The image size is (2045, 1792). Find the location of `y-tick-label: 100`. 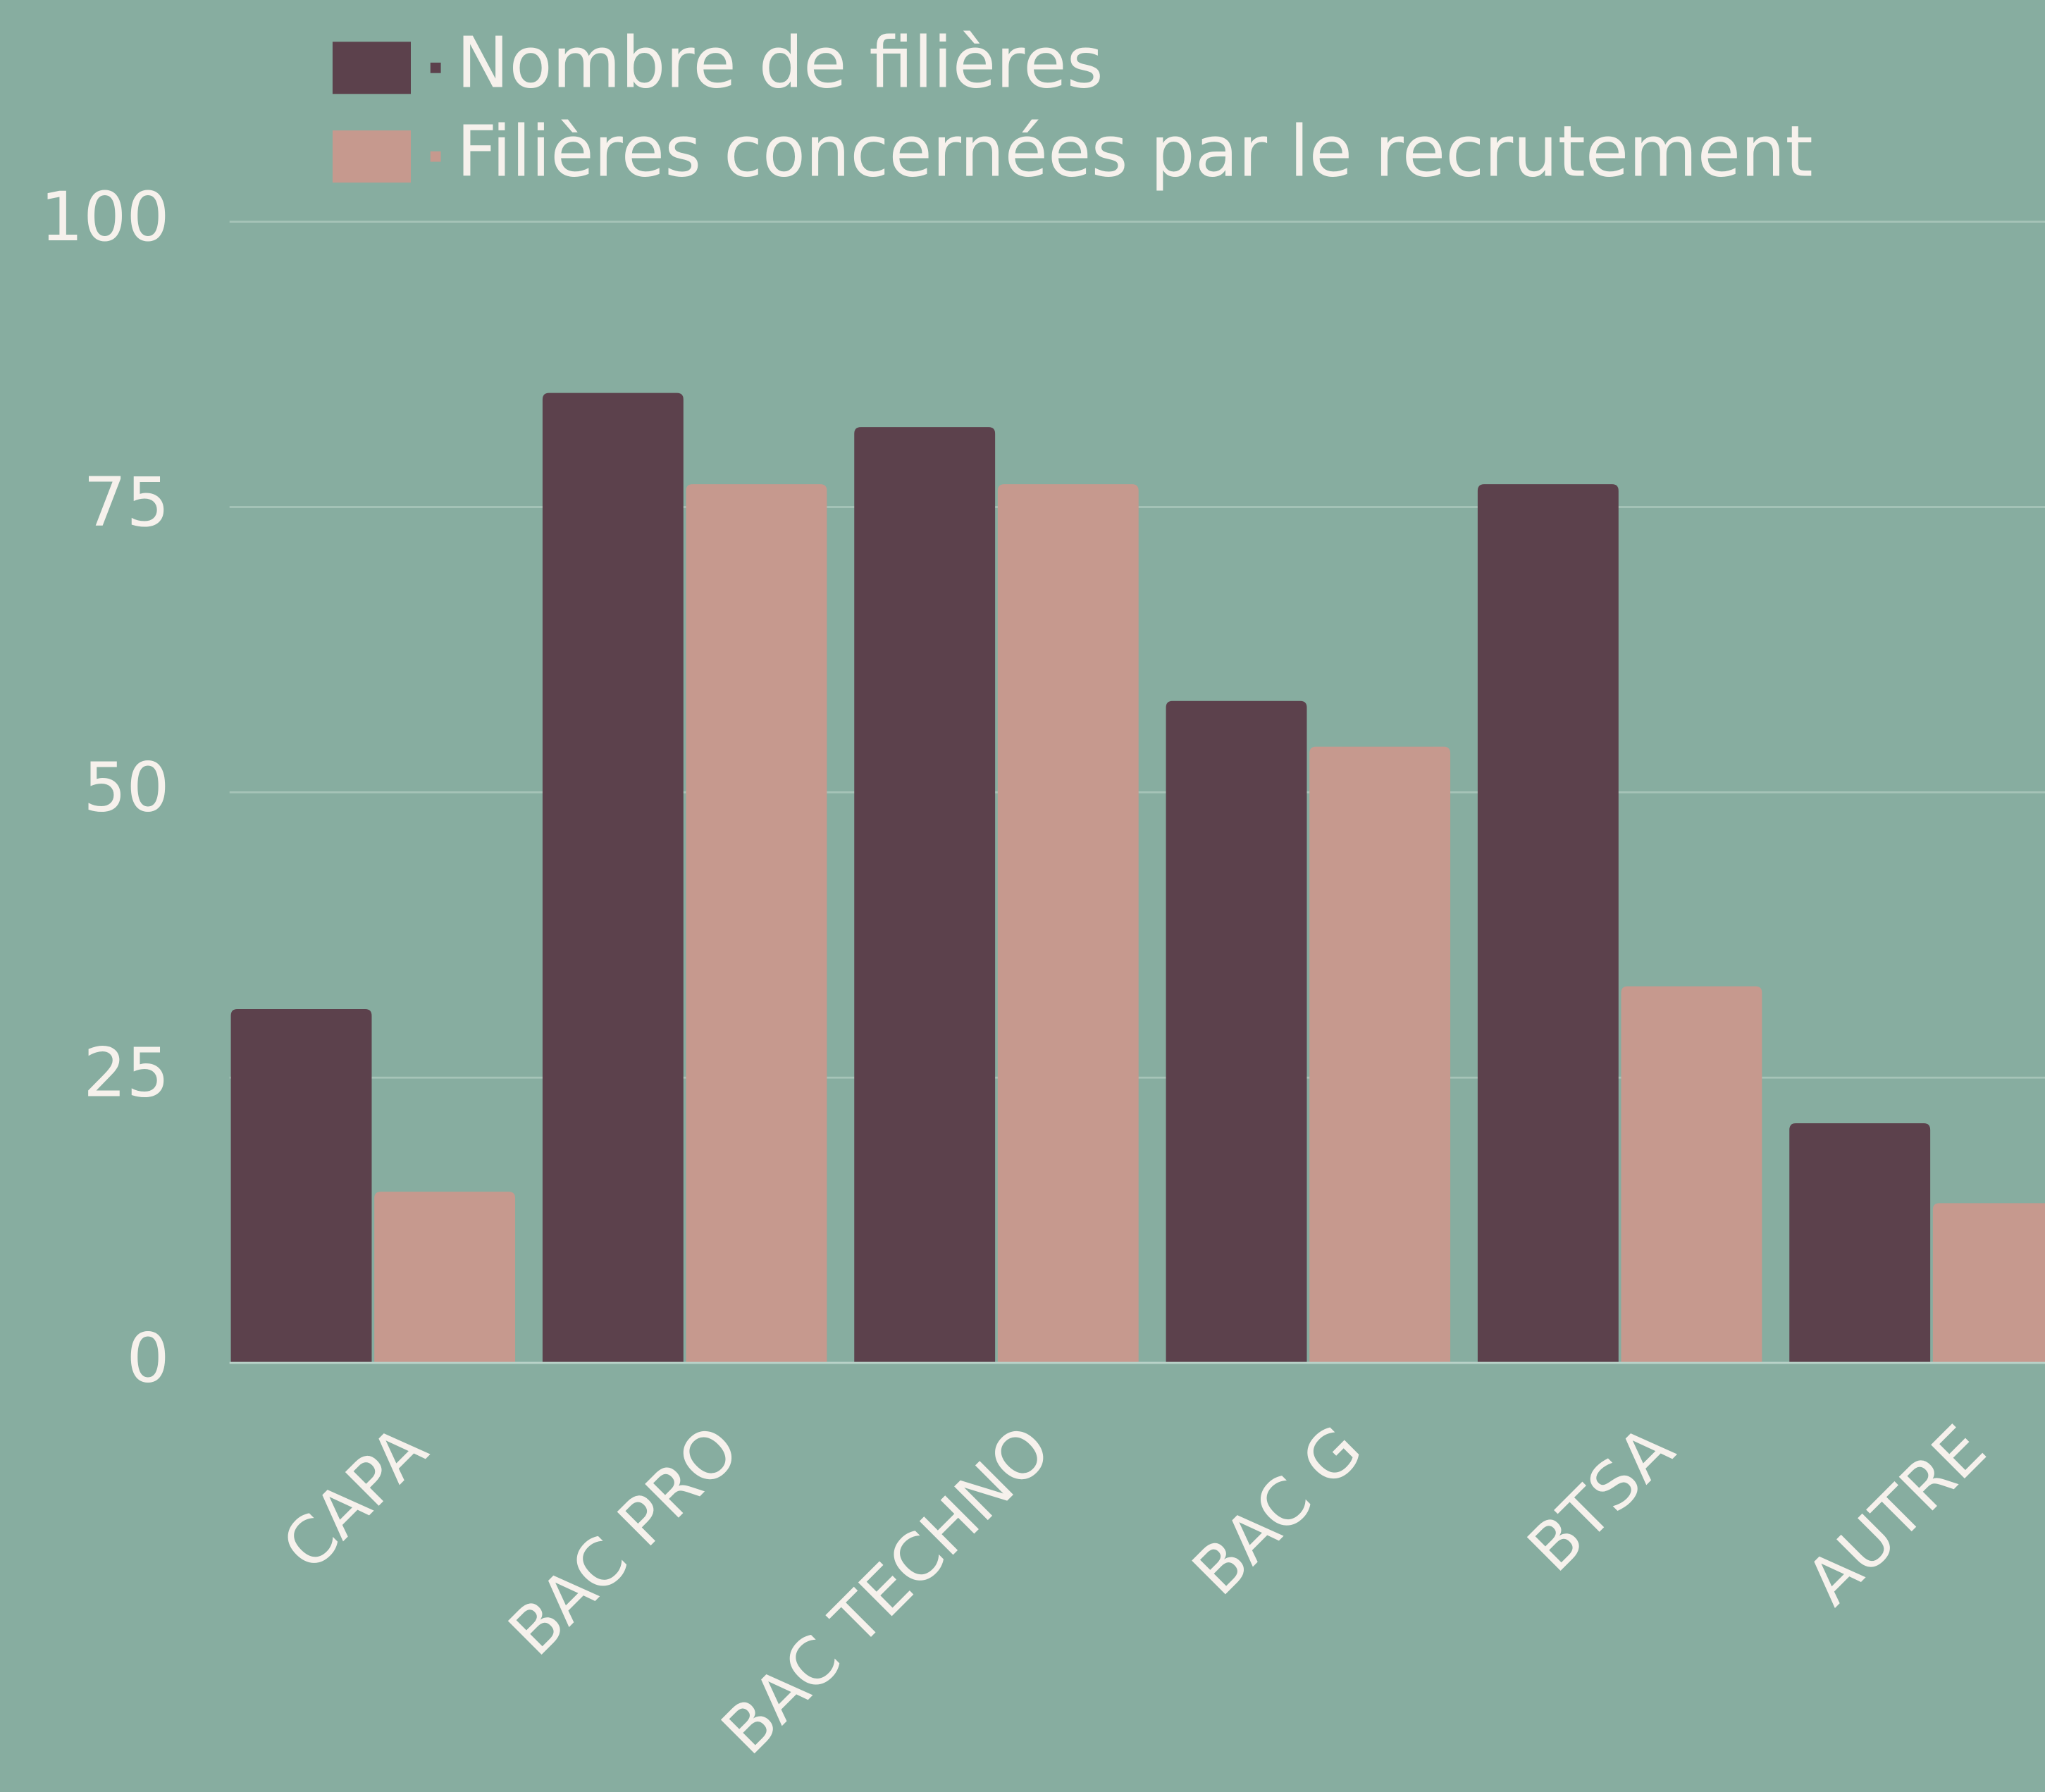

y-tick-label: 100 is located at coordinates (105, 217).